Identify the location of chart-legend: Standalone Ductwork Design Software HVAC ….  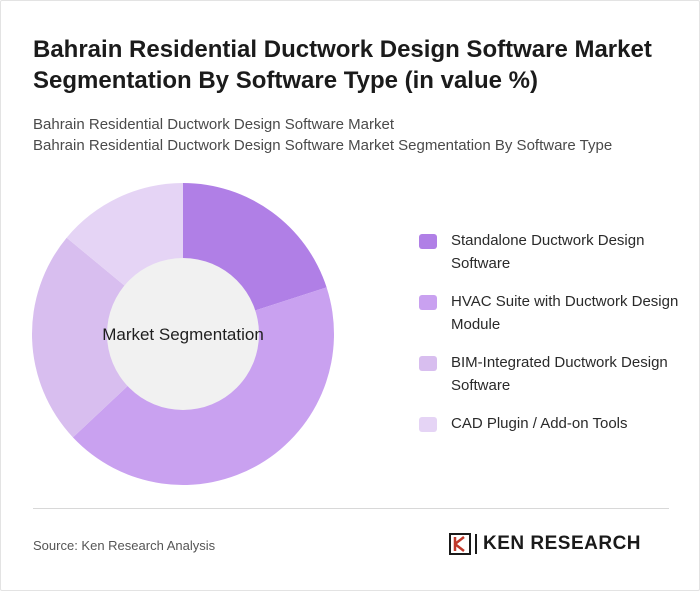
(549, 333).